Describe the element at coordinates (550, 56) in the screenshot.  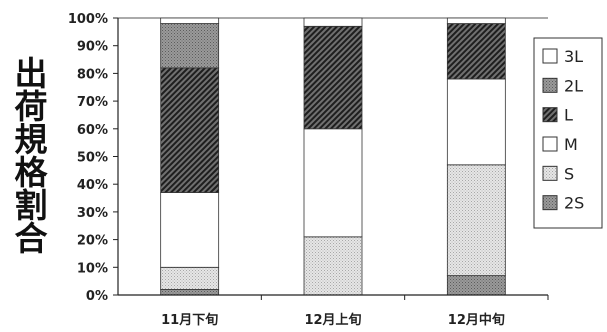
I see `legend-swatch-3l` at that location.